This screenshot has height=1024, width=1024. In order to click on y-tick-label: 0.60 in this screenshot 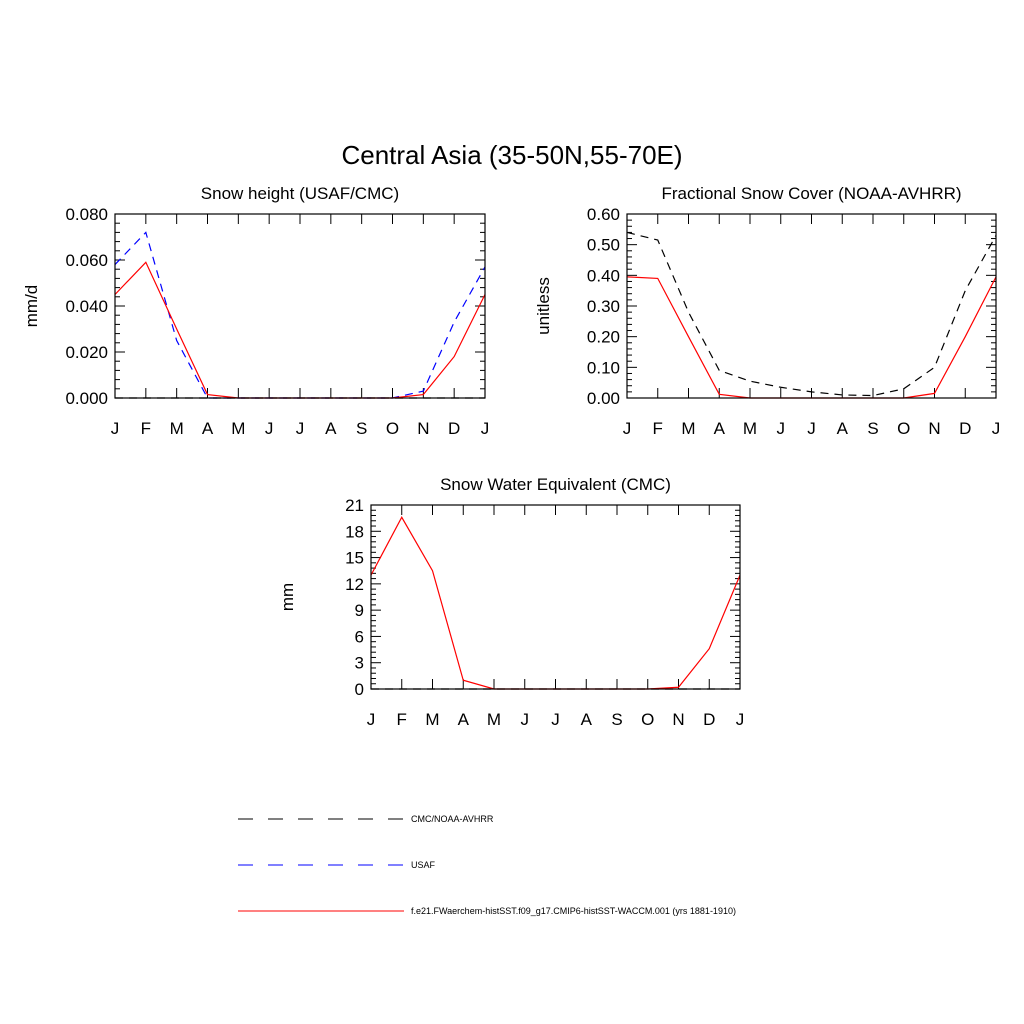, I will do `click(603, 214)`.